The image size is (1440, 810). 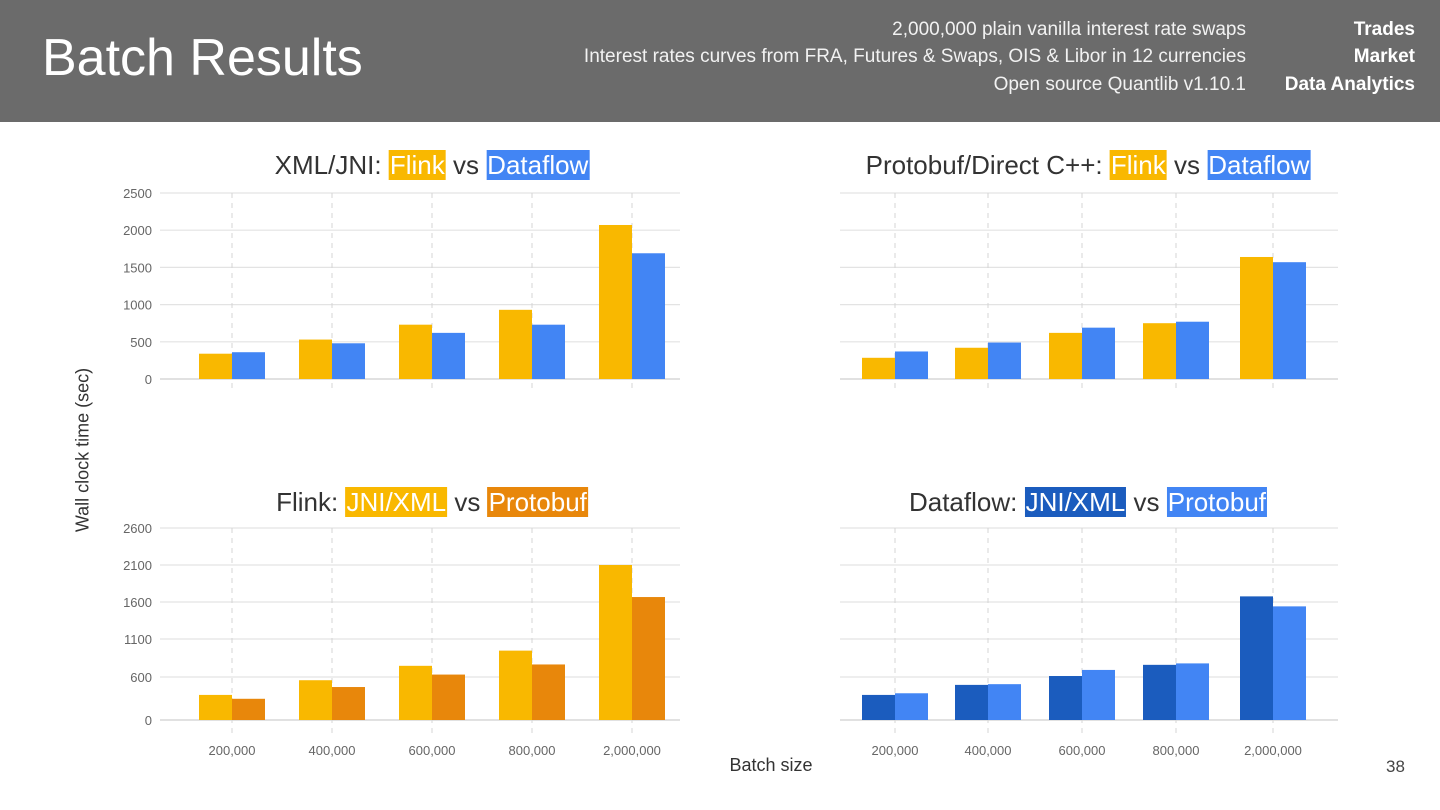 What do you see at coordinates (137, 528) in the screenshot?
I see `y-tick-label: 2600` at bounding box center [137, 528].